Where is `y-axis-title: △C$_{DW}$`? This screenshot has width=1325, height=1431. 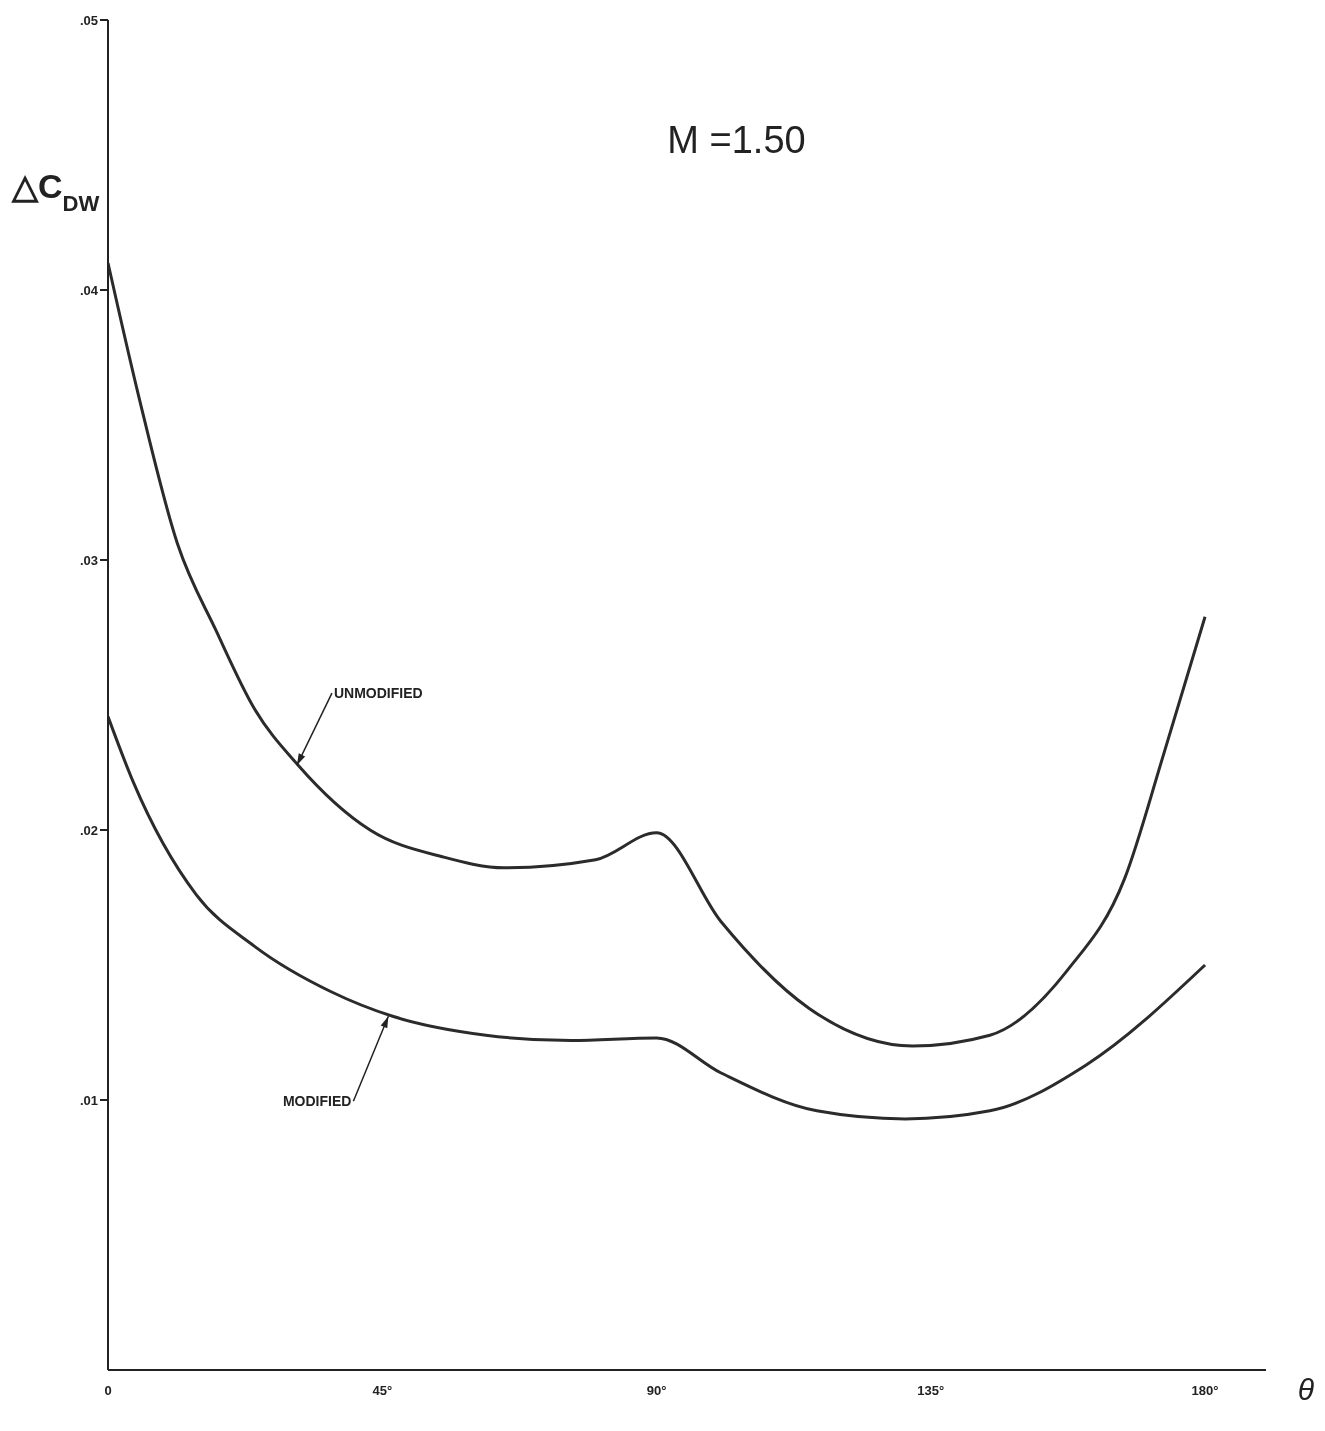
y-axis-title: △C$_{DW}$ is located at coordinates (55, 191).